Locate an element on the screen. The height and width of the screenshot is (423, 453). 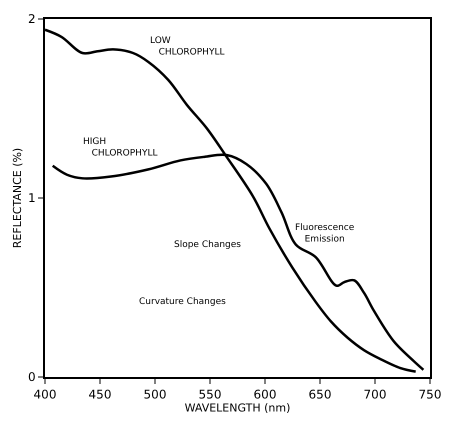
x-tick-label: 550 is located at coordinates (210, 394).